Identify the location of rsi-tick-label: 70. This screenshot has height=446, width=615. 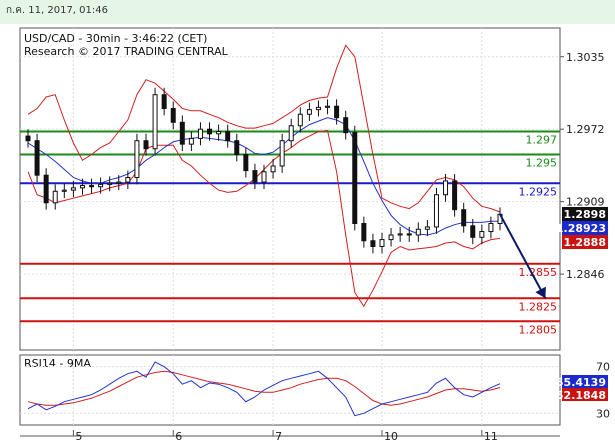
(603, 367).